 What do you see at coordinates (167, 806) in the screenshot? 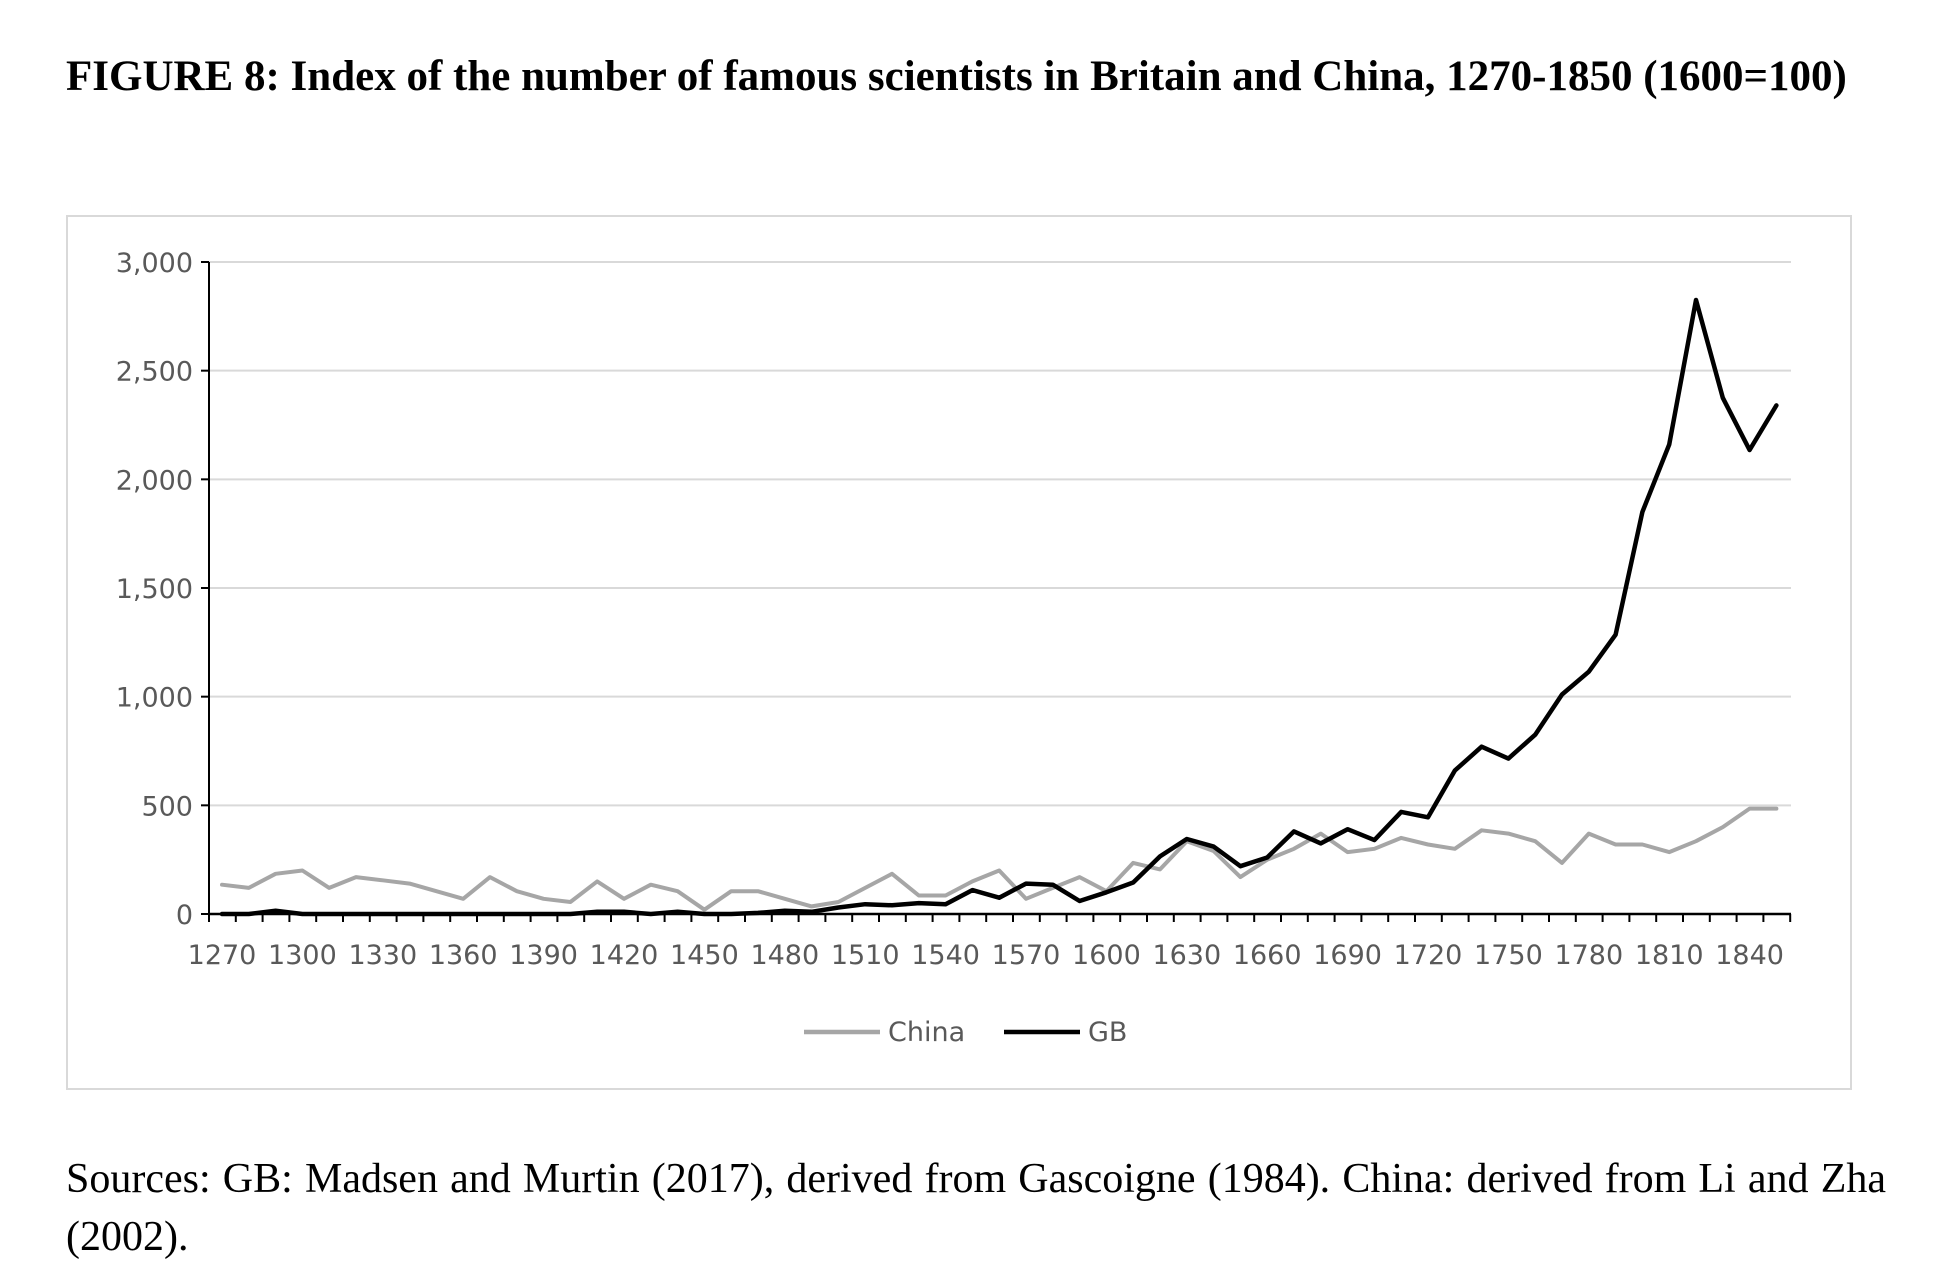
I see `y-tick-label: 500` at bounding box center [167, 806].